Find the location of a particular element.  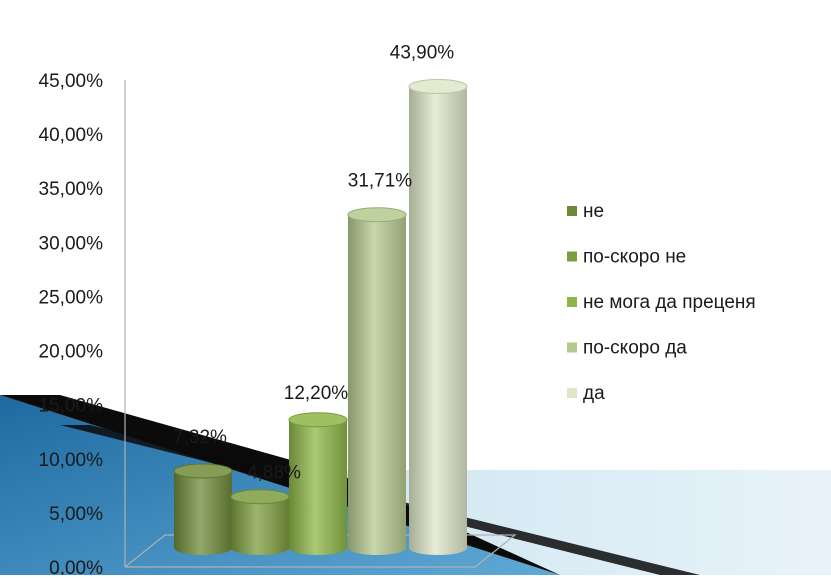

legend-item: по-скоро да is located at coordinates (627, 348).